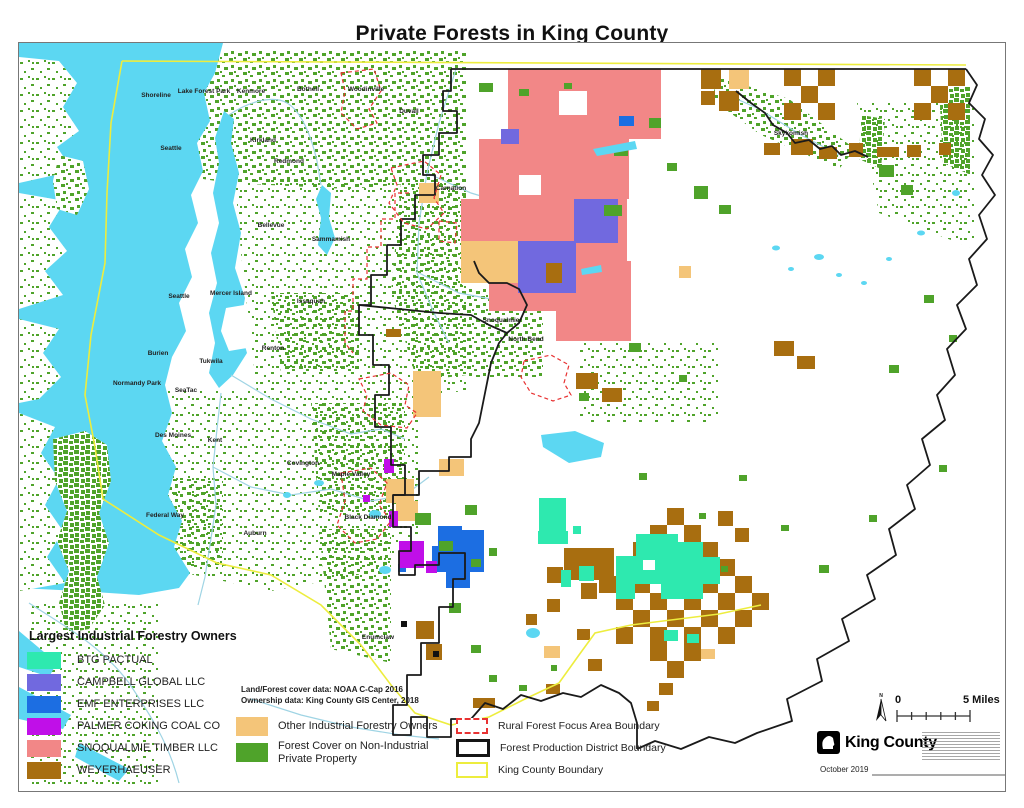 The width and height of the screenshot is (1024, 808). I want to click on green-lake, so click(163, 155).